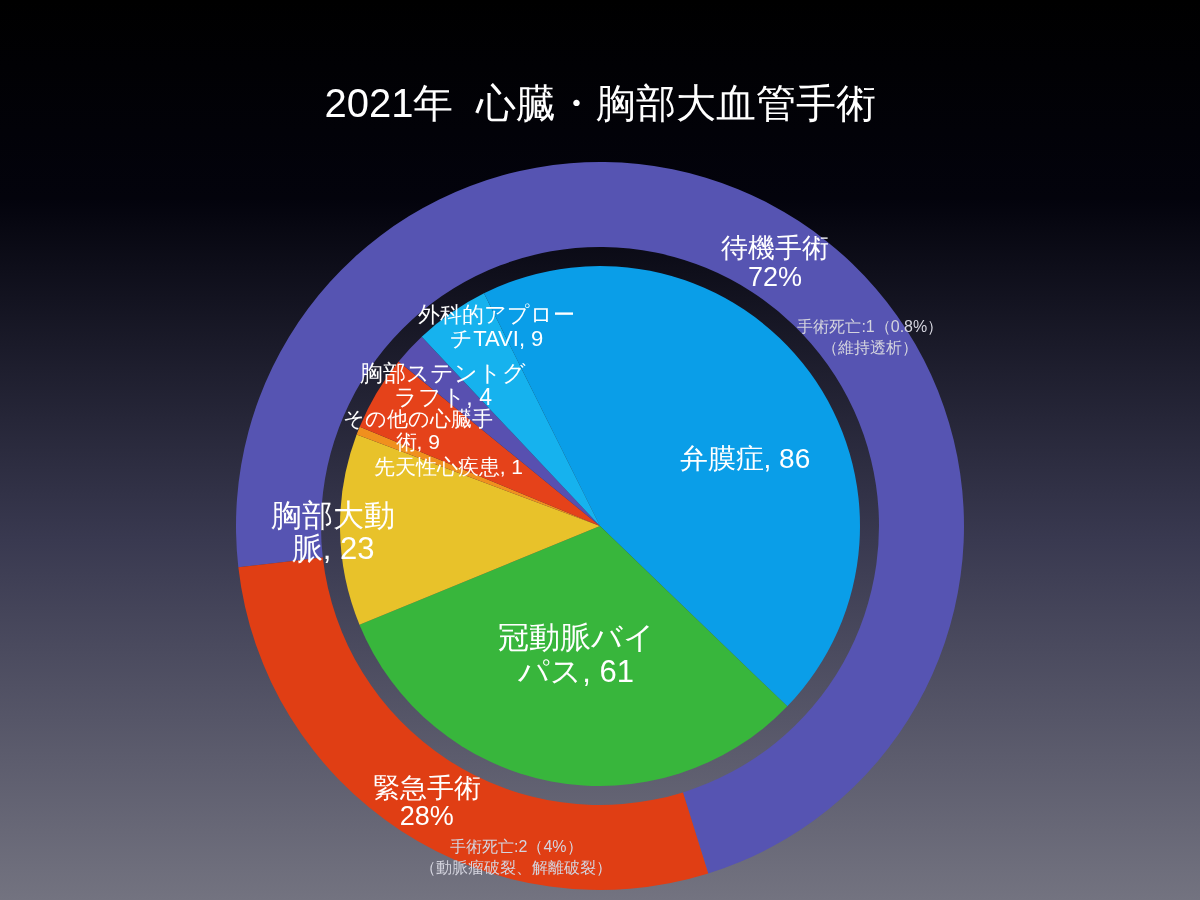  I want to click on data-label: その他の心臓手術, 9, so click(417, 430).